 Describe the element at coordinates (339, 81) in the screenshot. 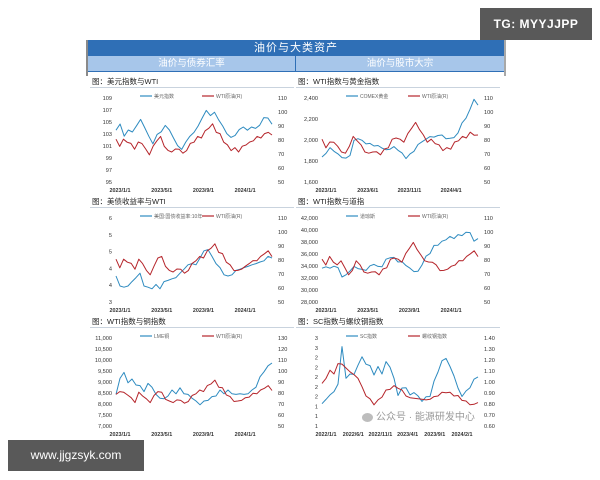

I see `chart-title: 图：WTI指数与黄金指数` at that location.